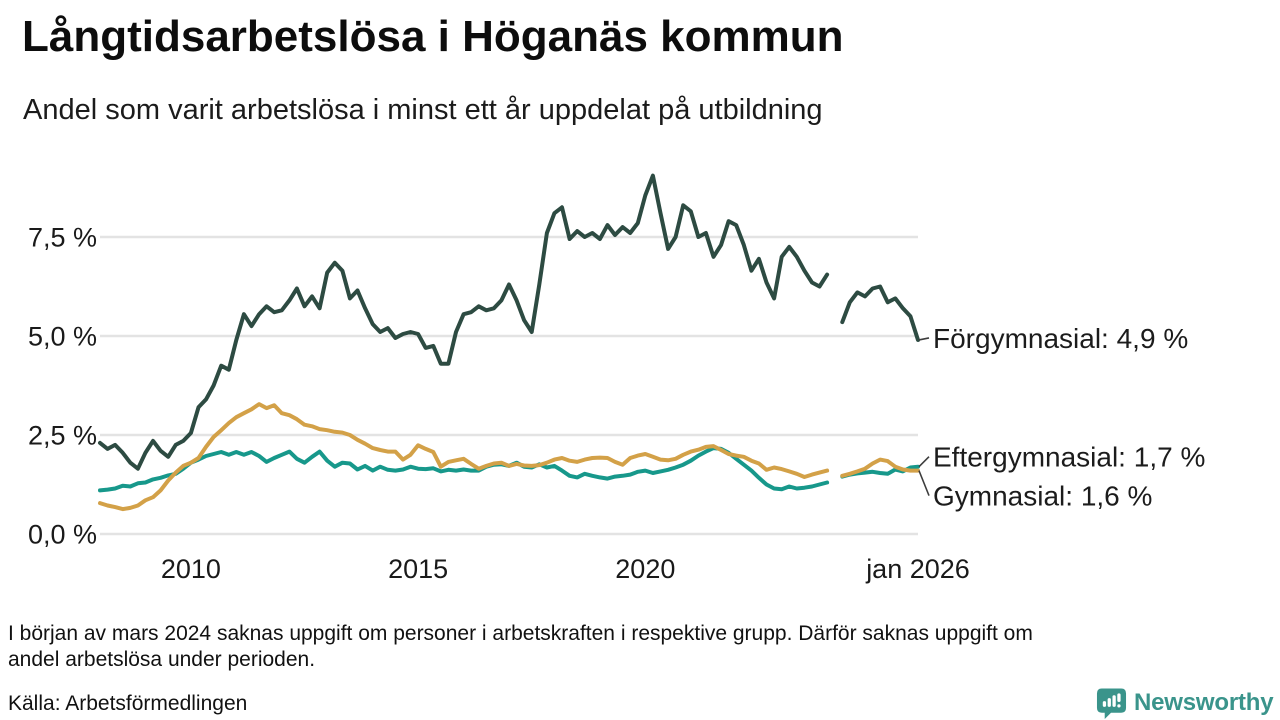  Describe the element at coordinates (509, 469) in the screenshot. I see `series-line-eftergymnasial` at that location.